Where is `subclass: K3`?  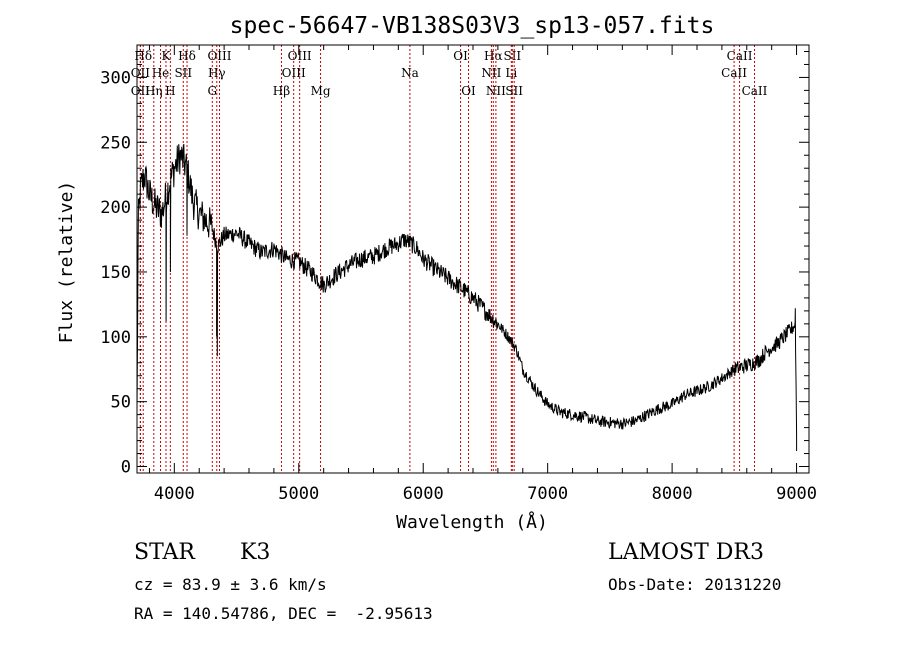 subclass: K3 is located at coordinates (255, 552).